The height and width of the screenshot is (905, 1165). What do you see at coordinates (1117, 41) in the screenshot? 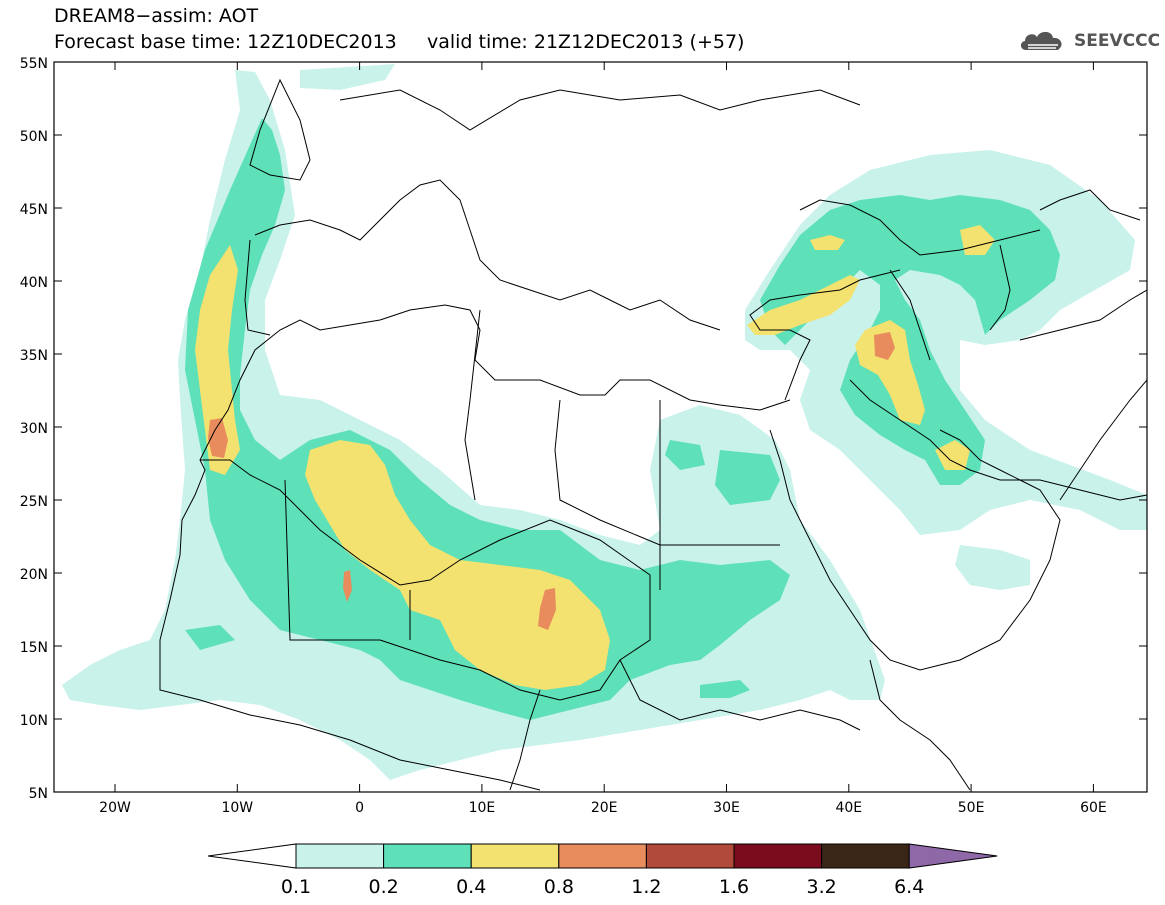
I see `logo-text: SEEVCCC` at bounding box center [1117, 41].